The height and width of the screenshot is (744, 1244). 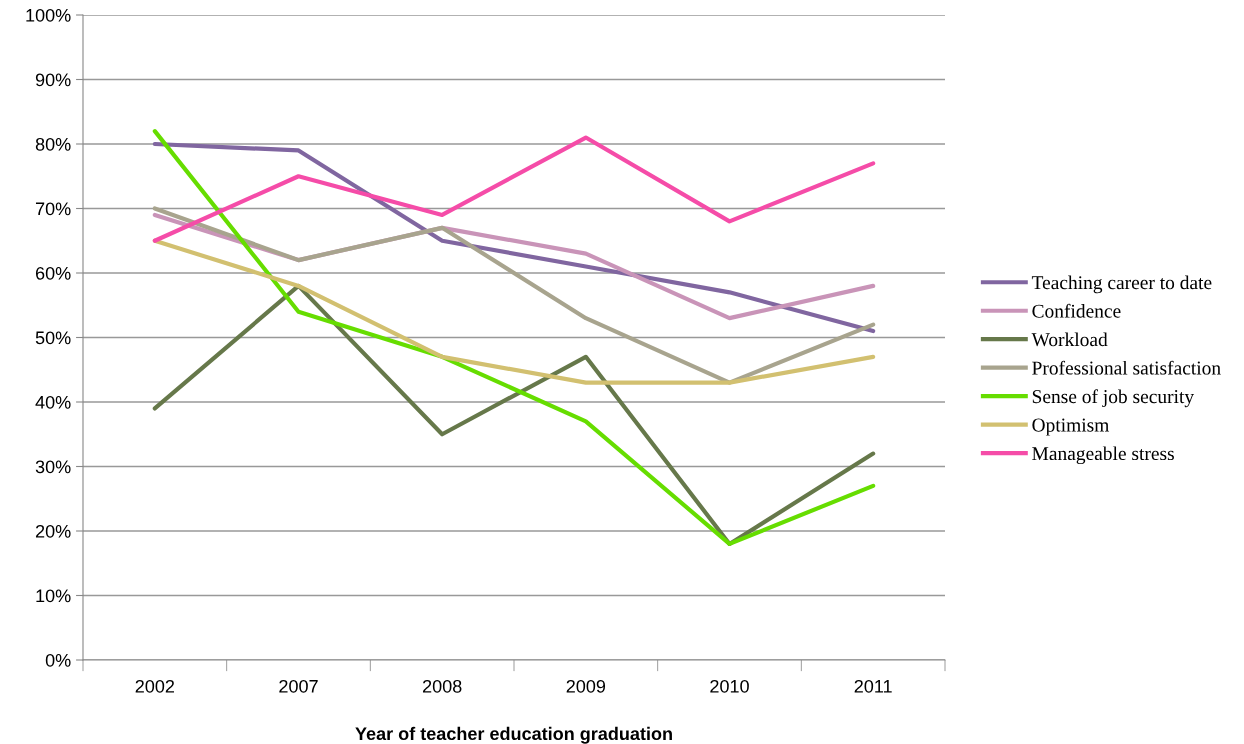 What do you see at coordinates (53, 531) in the screenshot?
I see `y-tick-label: 20%` at bounding box center [53, 531].